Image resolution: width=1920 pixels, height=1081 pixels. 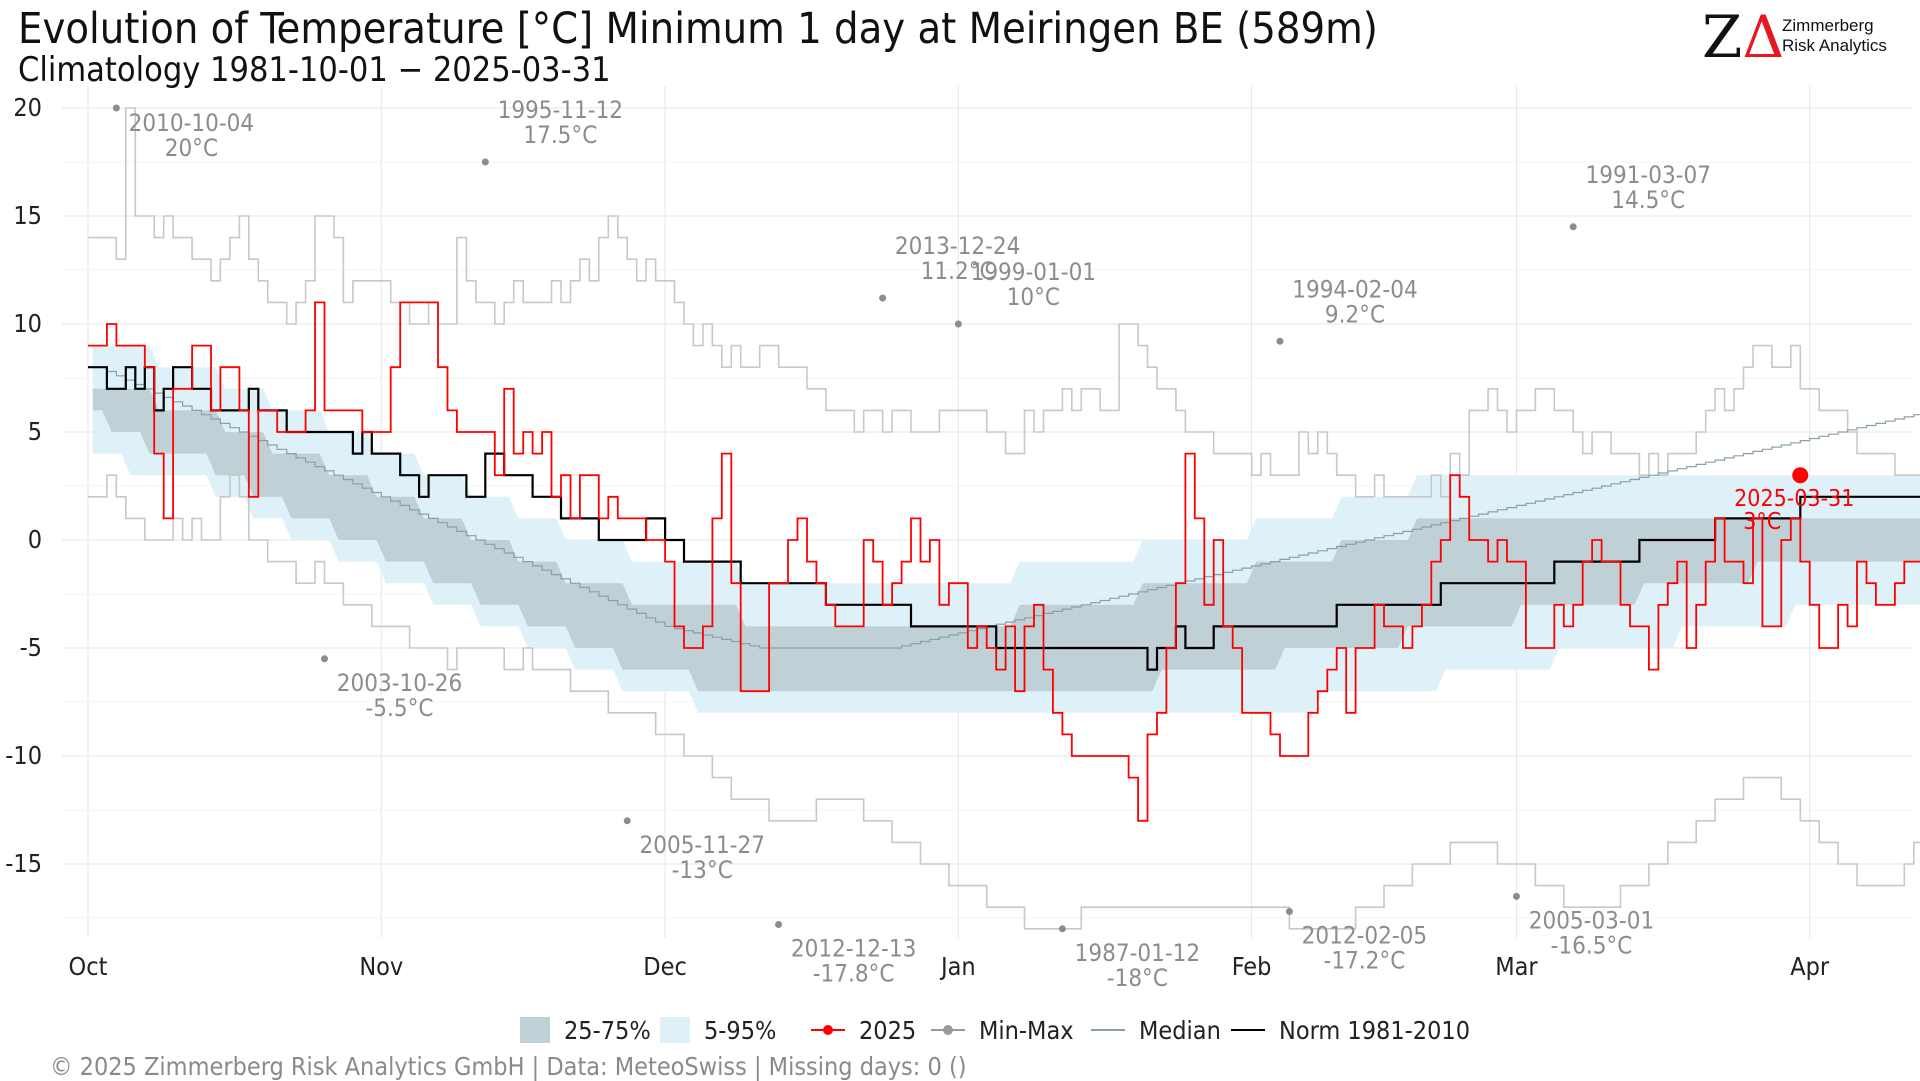 I want to click on max-value-label: 17.5°C, so click(x=560, y=135).